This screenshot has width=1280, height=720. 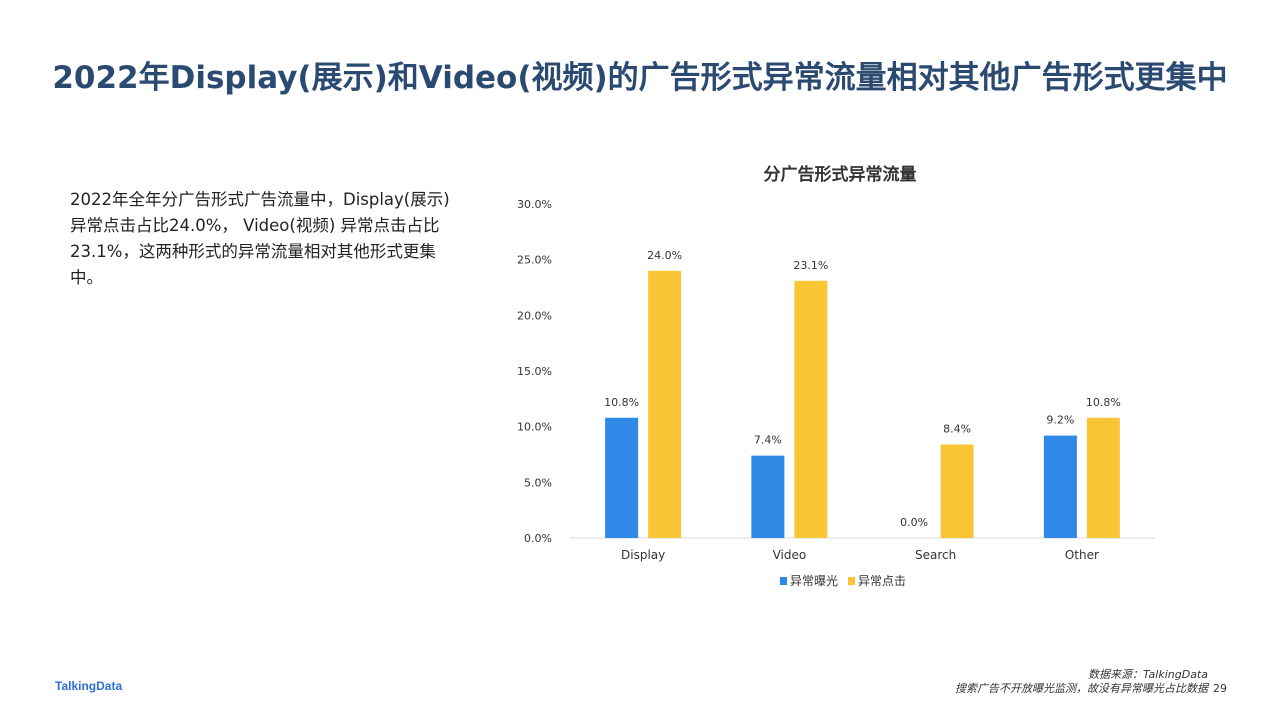 I want to click on y-tick-label: 20.0%, so click(x=534, y=315).